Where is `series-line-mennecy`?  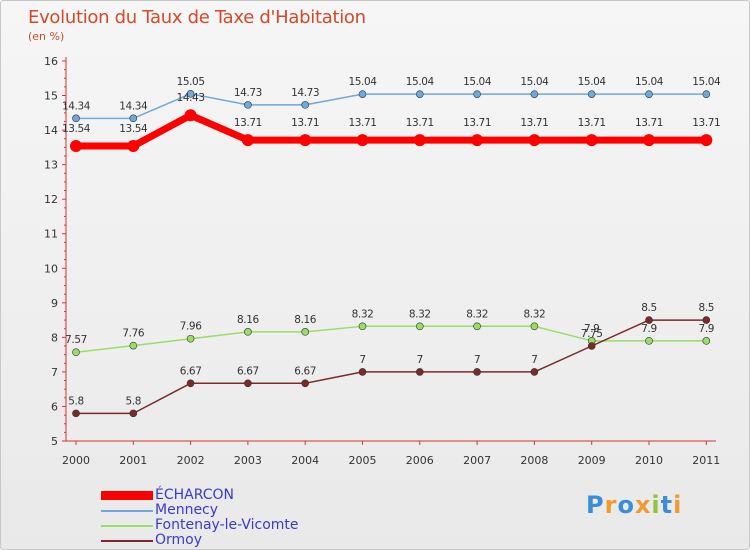 series-line-mennecy is located at coordinates (391, 106).